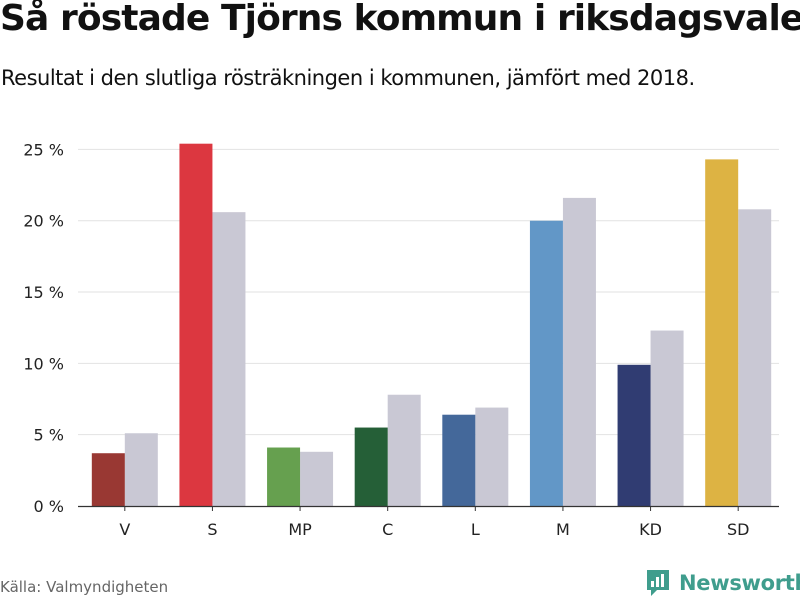 Image resolution: width=800 pixels, height=600 pixels. What do you see at coordinates (755, 357) in the screenshot?
I see `bar-2018-sd` at bounding box center [755, 357].